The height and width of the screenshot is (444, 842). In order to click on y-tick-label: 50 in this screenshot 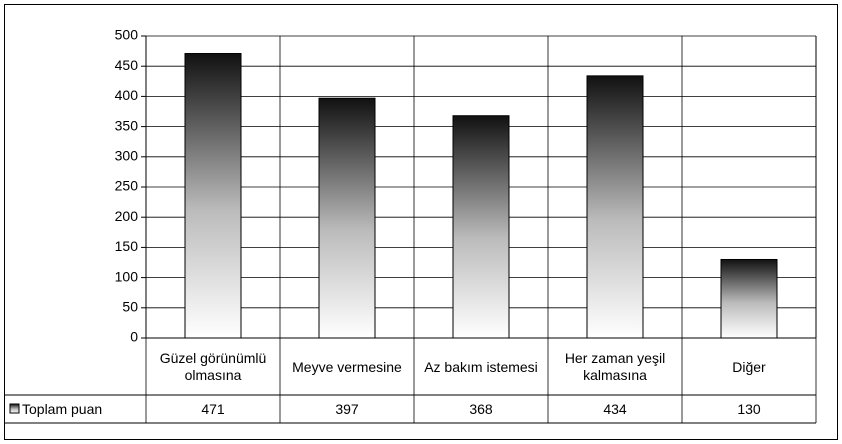, I will do `click(130, 307)`.